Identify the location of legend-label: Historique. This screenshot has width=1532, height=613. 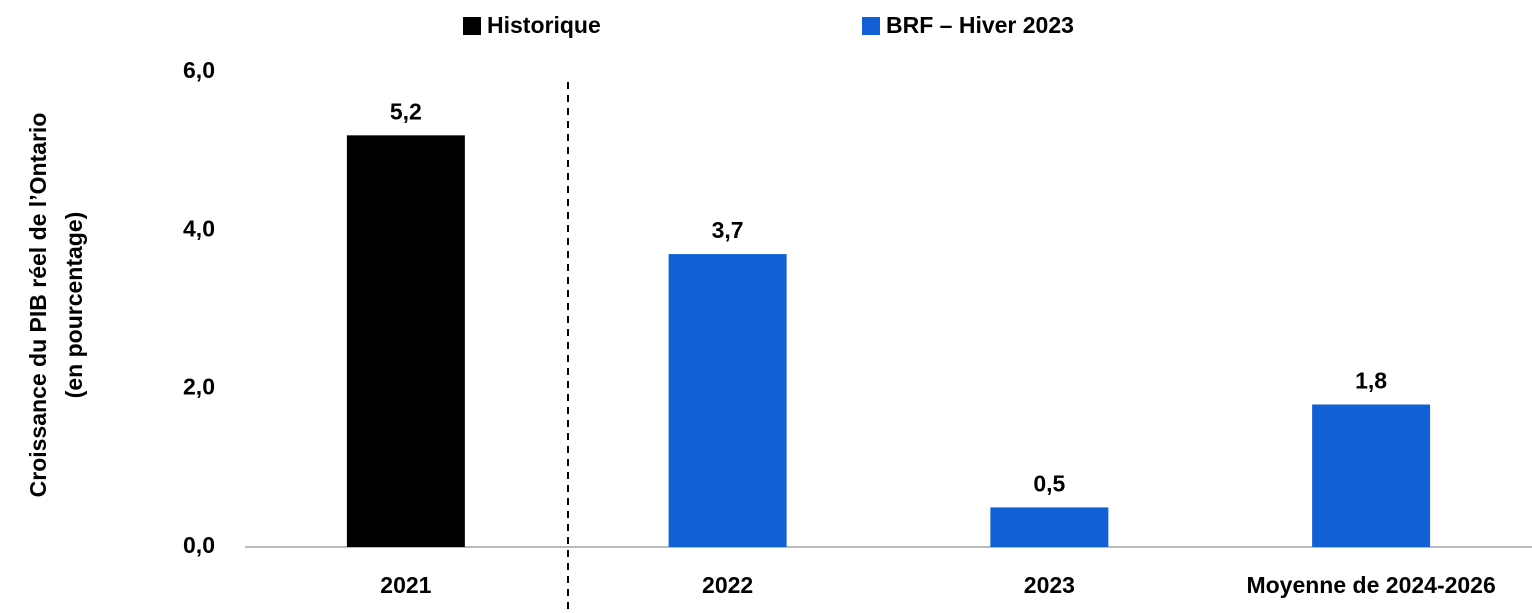
(544, 25).